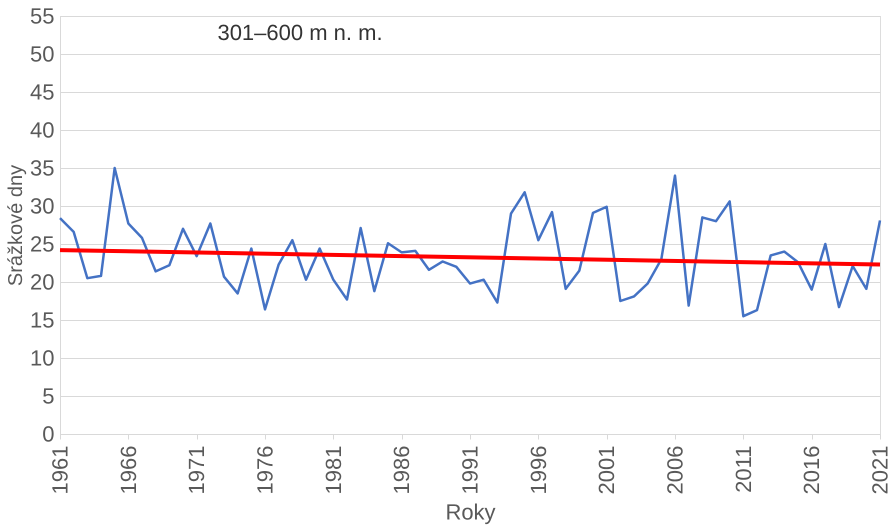 The height and width of the screenshot is (528, 896). I want to click on y-tick-label: 30, so click(42, 206).